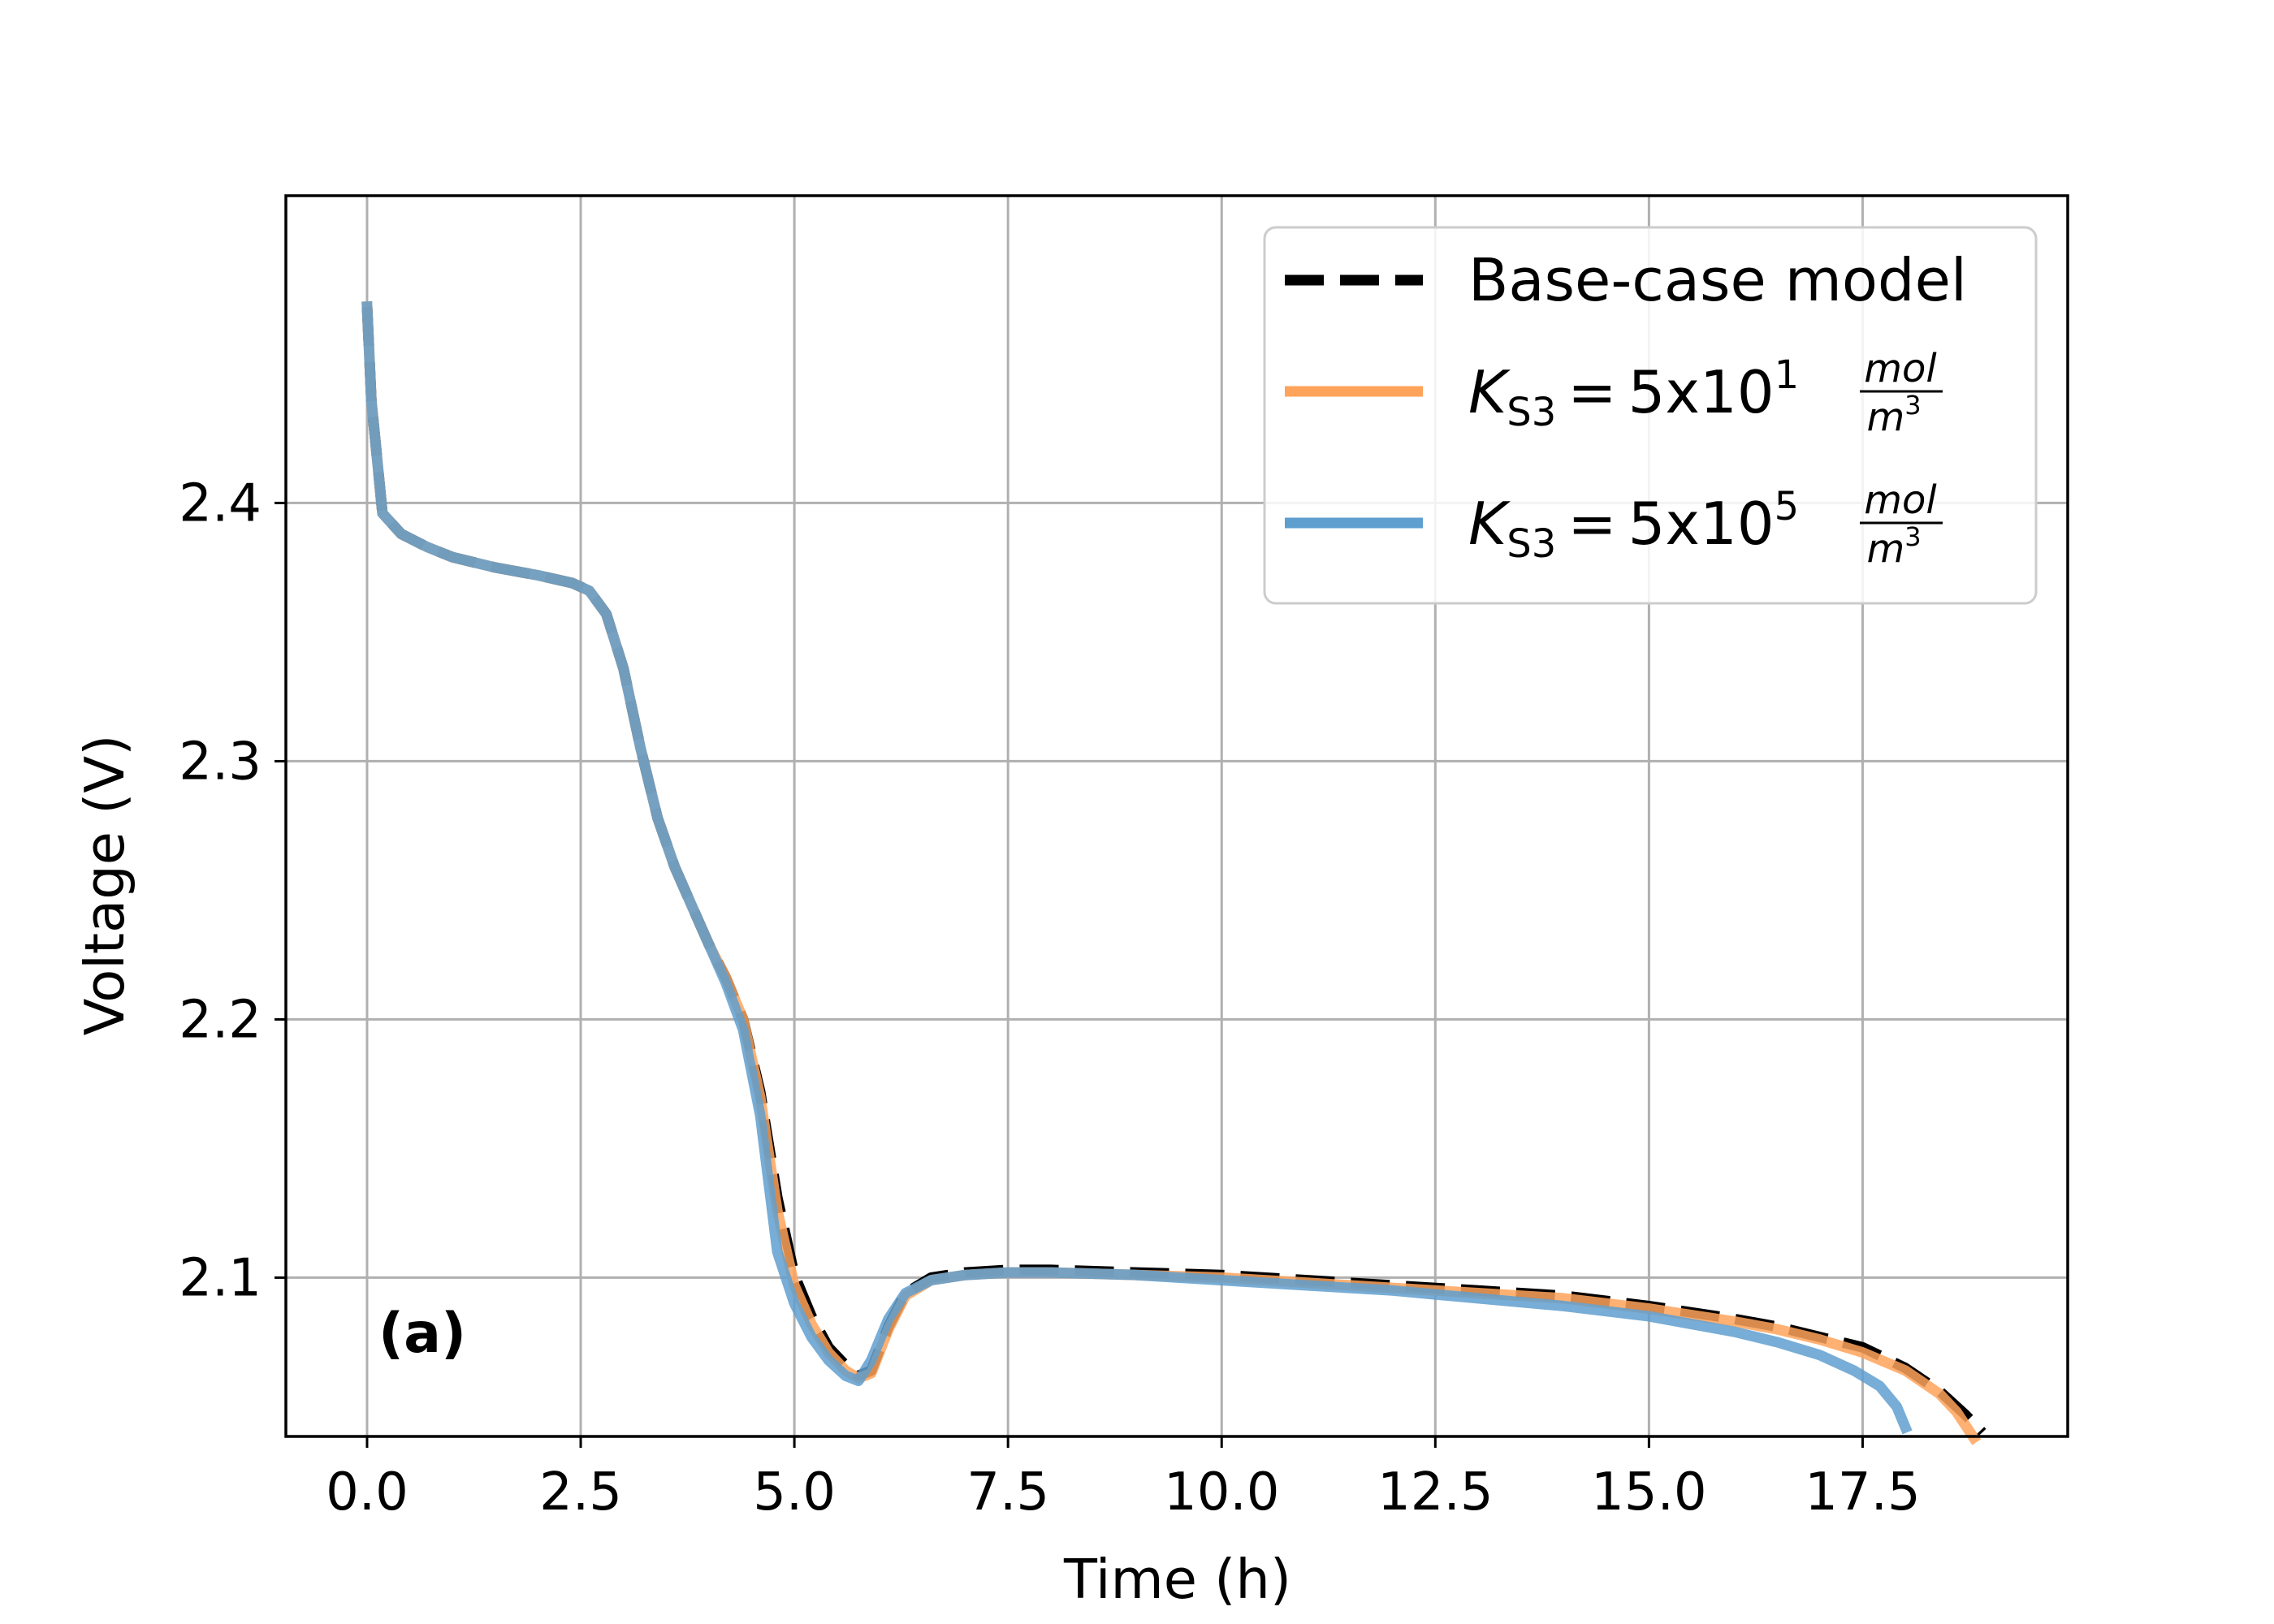 Image resolution: width=2274 pixels, height=1624 pixels. What do you see at coordinates (233, 891) in the screenshot?
I see `y-axis: 2.1 2.2 2.3 2.4` at bounding box center [233, 891].